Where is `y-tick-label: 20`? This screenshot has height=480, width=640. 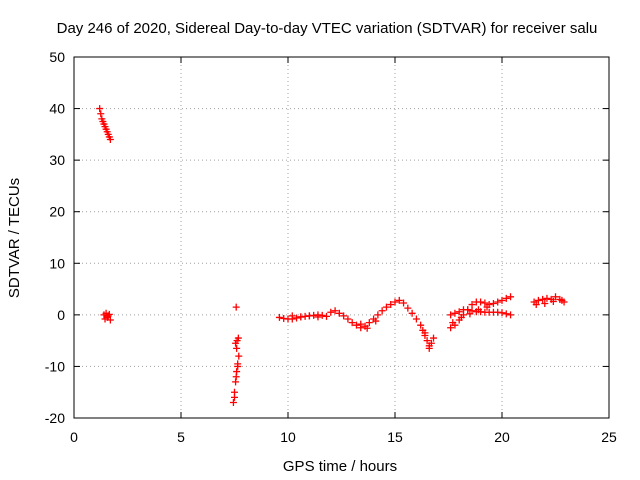 y-tick-label: 20 is located at coordinates (57, 212).